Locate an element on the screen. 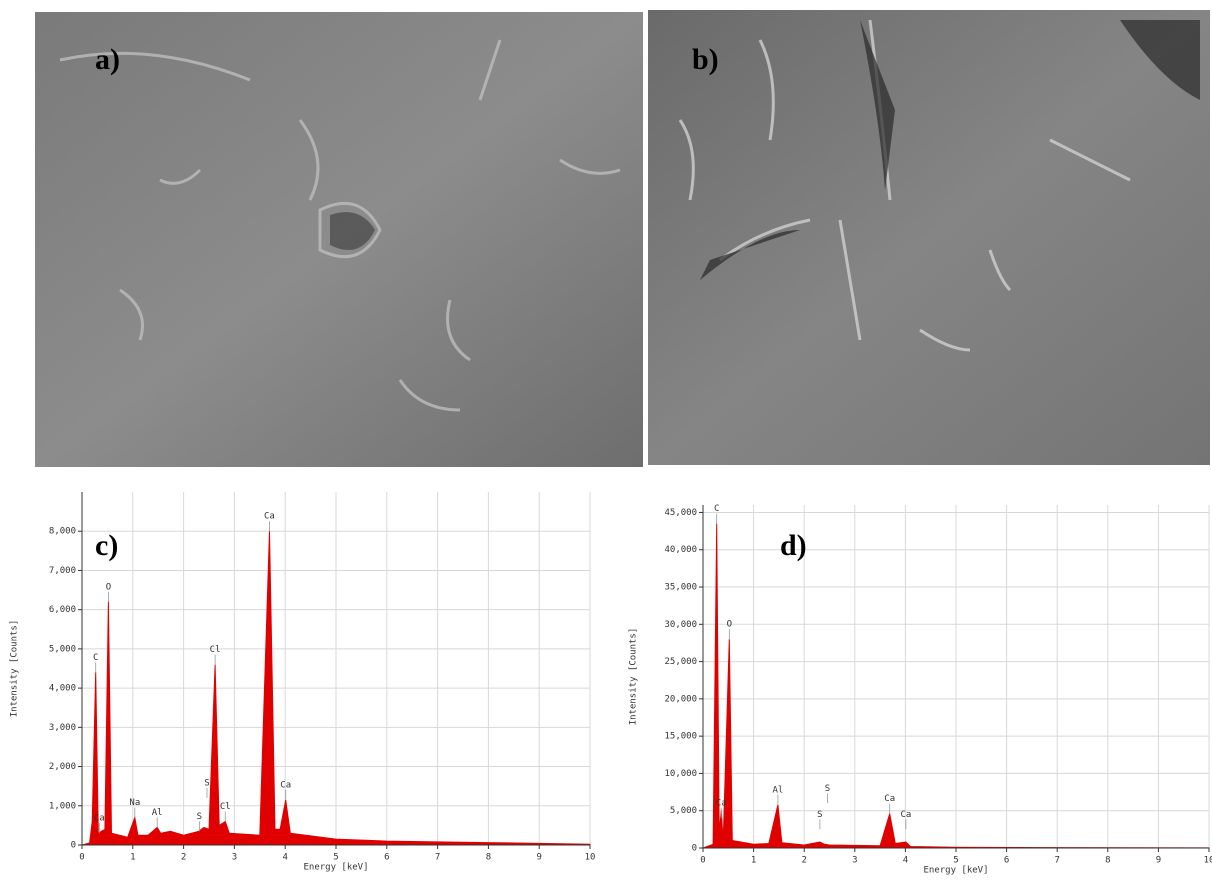 The image size is (1212, 891). y-tick-label: 40,000 is located at coordinates (680, 550).